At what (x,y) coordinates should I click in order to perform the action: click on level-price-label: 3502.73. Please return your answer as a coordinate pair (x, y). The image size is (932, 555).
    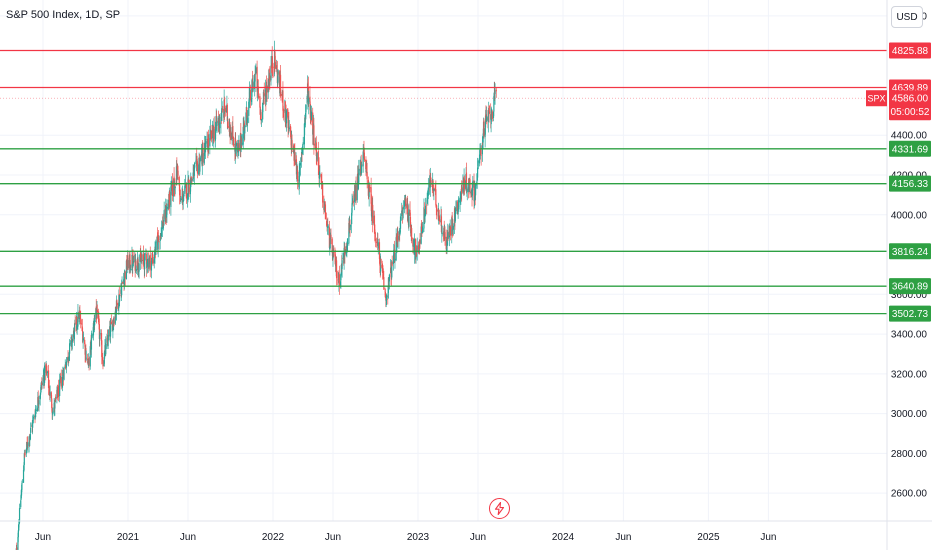
    Looking at the image, I should click on (910, 314).